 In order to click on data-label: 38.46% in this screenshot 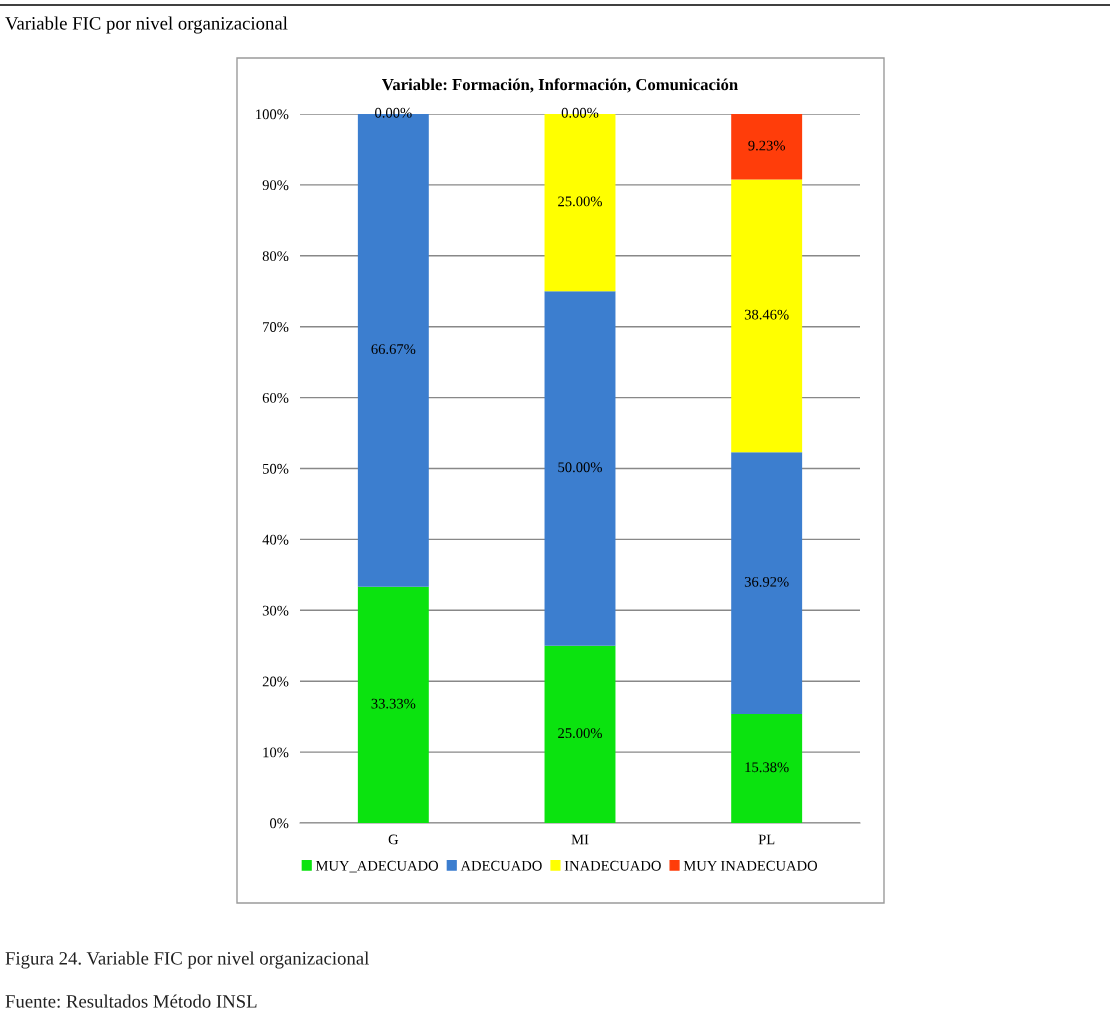, I will do `click(766, 314)`.